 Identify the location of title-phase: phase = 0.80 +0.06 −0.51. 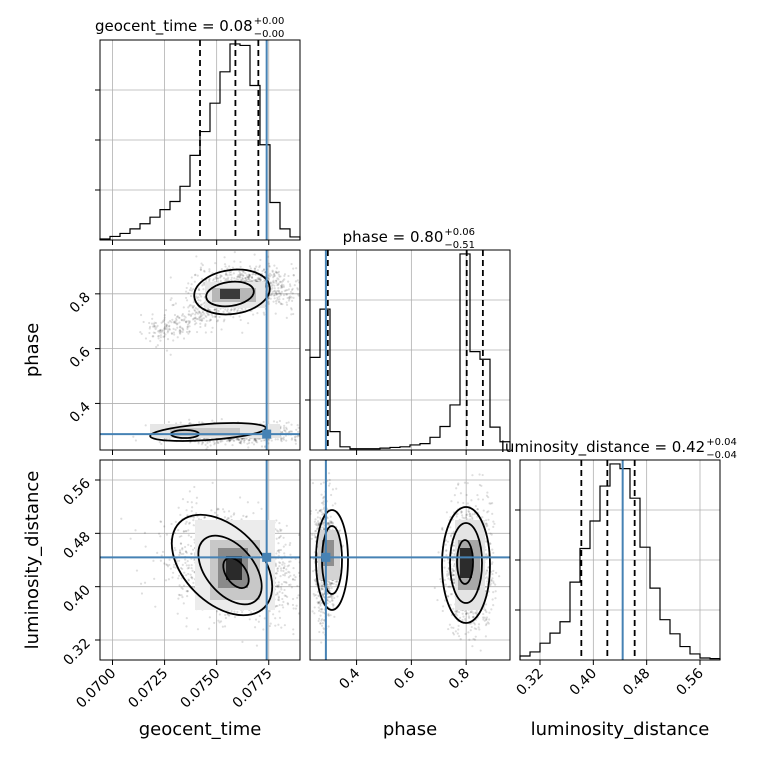
(409, 239).